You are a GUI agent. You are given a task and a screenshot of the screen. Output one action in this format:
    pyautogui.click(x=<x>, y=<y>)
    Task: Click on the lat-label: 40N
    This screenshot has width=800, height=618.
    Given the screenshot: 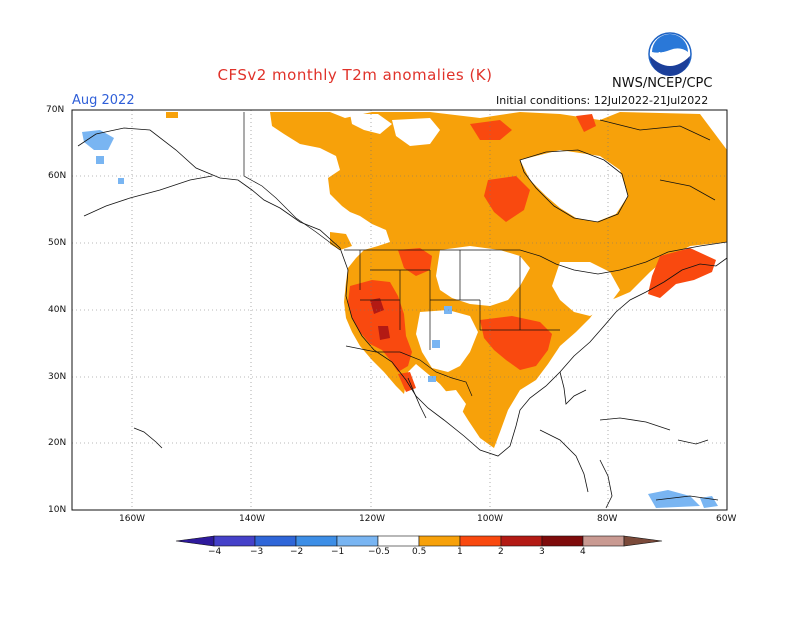 What is the action you would take?
    pyautogui.click(x=57, y=310)
    